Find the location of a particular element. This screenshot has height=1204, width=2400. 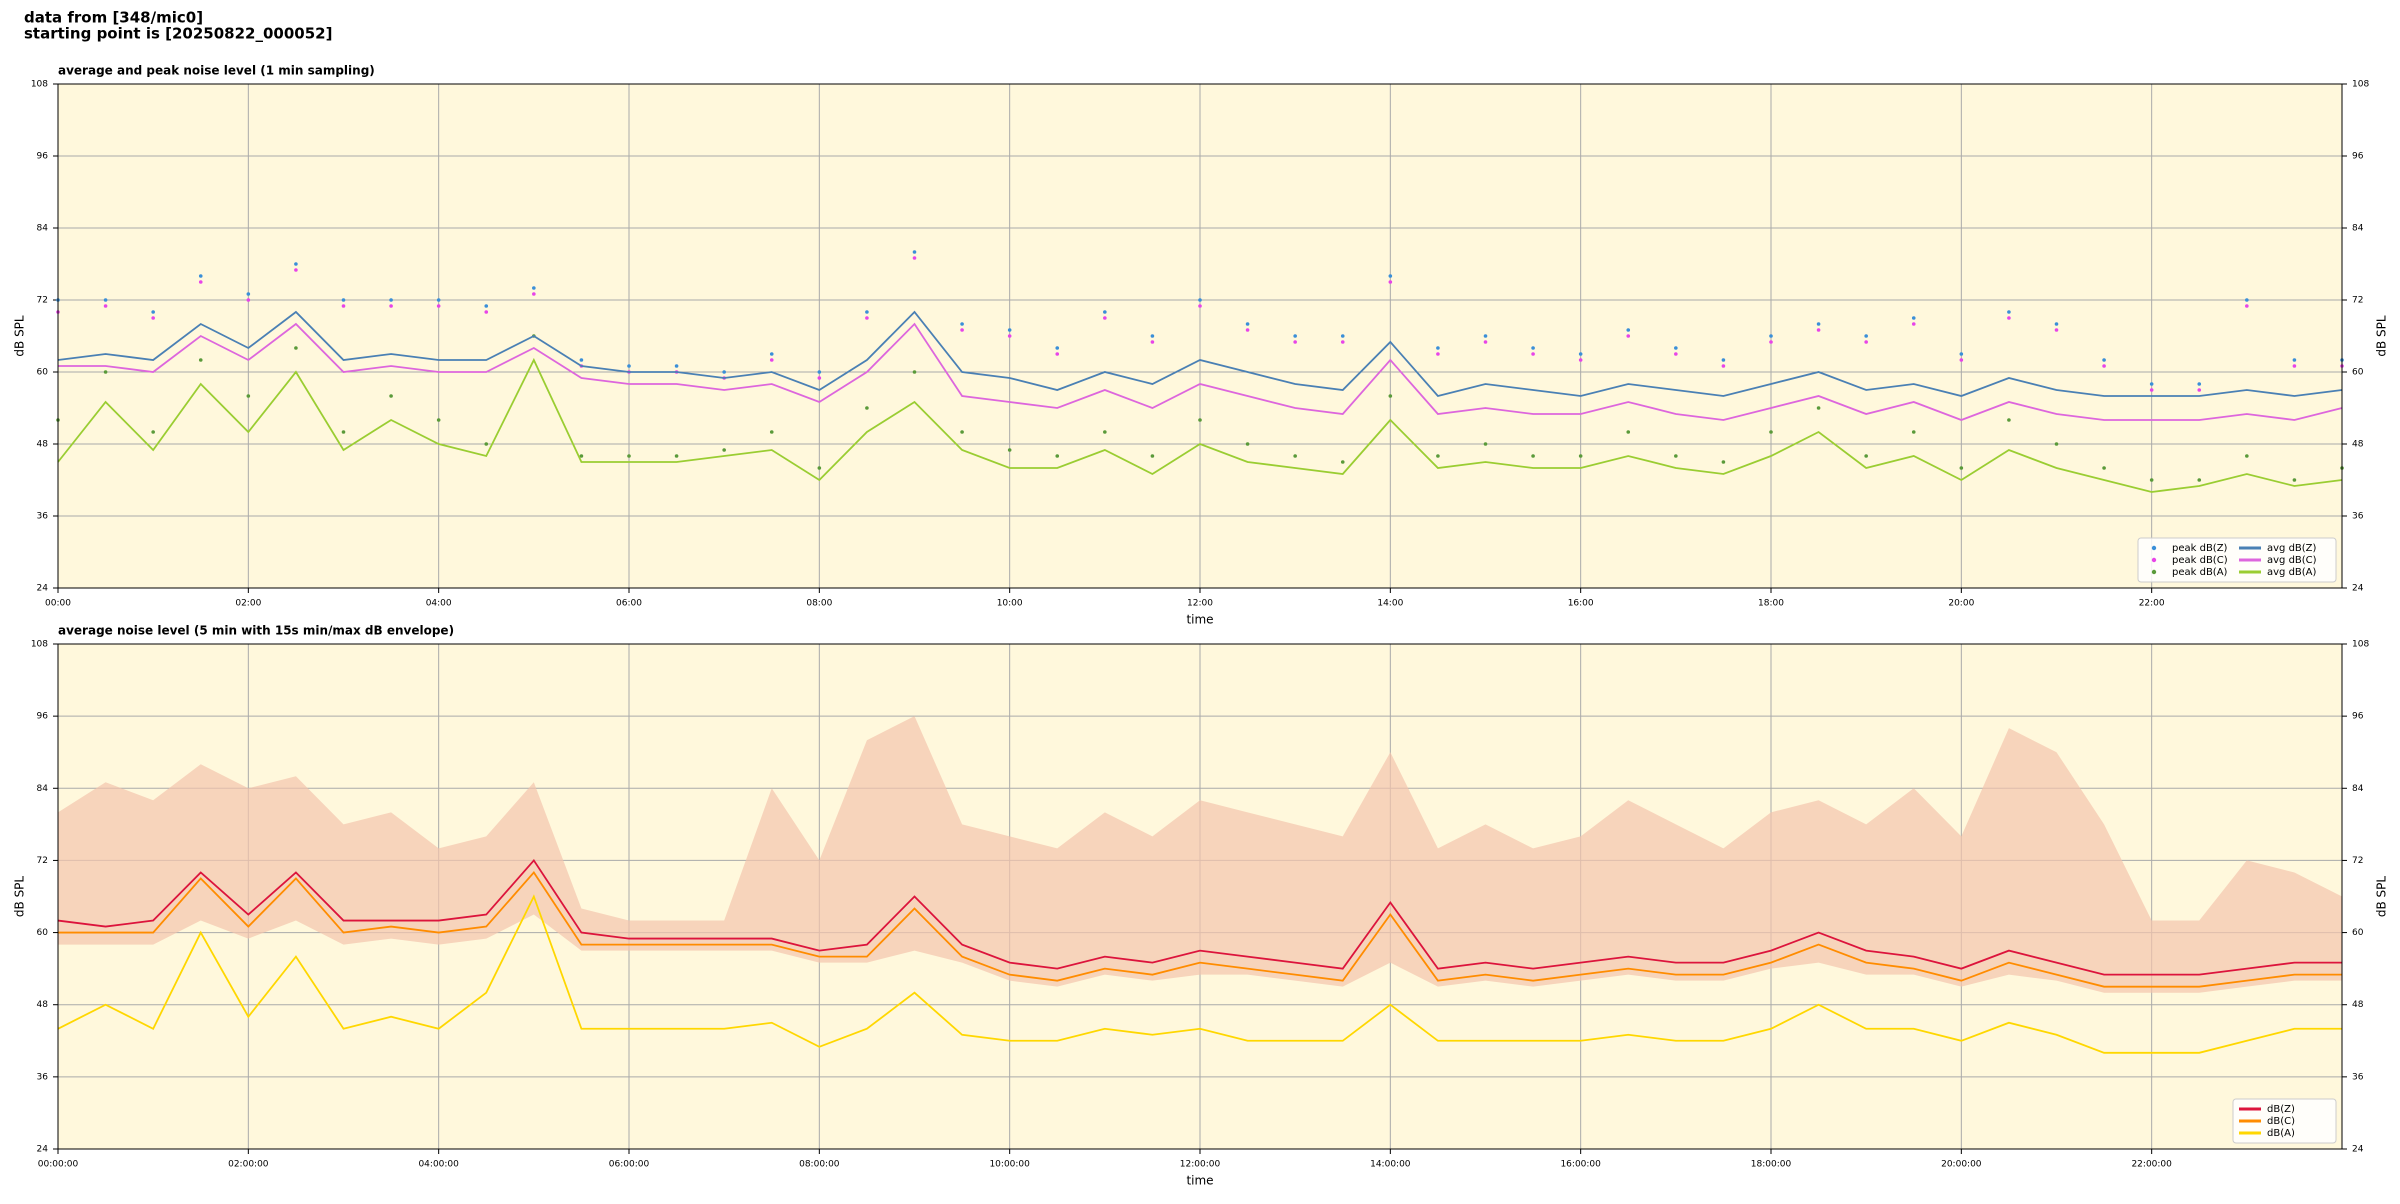

x-tick-label: 10:00:00 is located at coordinates (1009, 1165).